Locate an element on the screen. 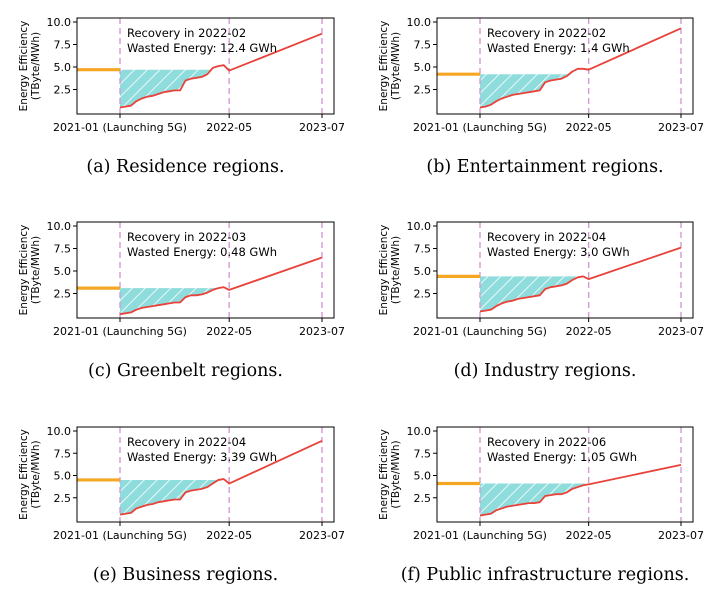 The width and height of the screenshot is (720, 596). recovery-annotation: Recovery in 2022-06 is located at coordinates (546, 442).